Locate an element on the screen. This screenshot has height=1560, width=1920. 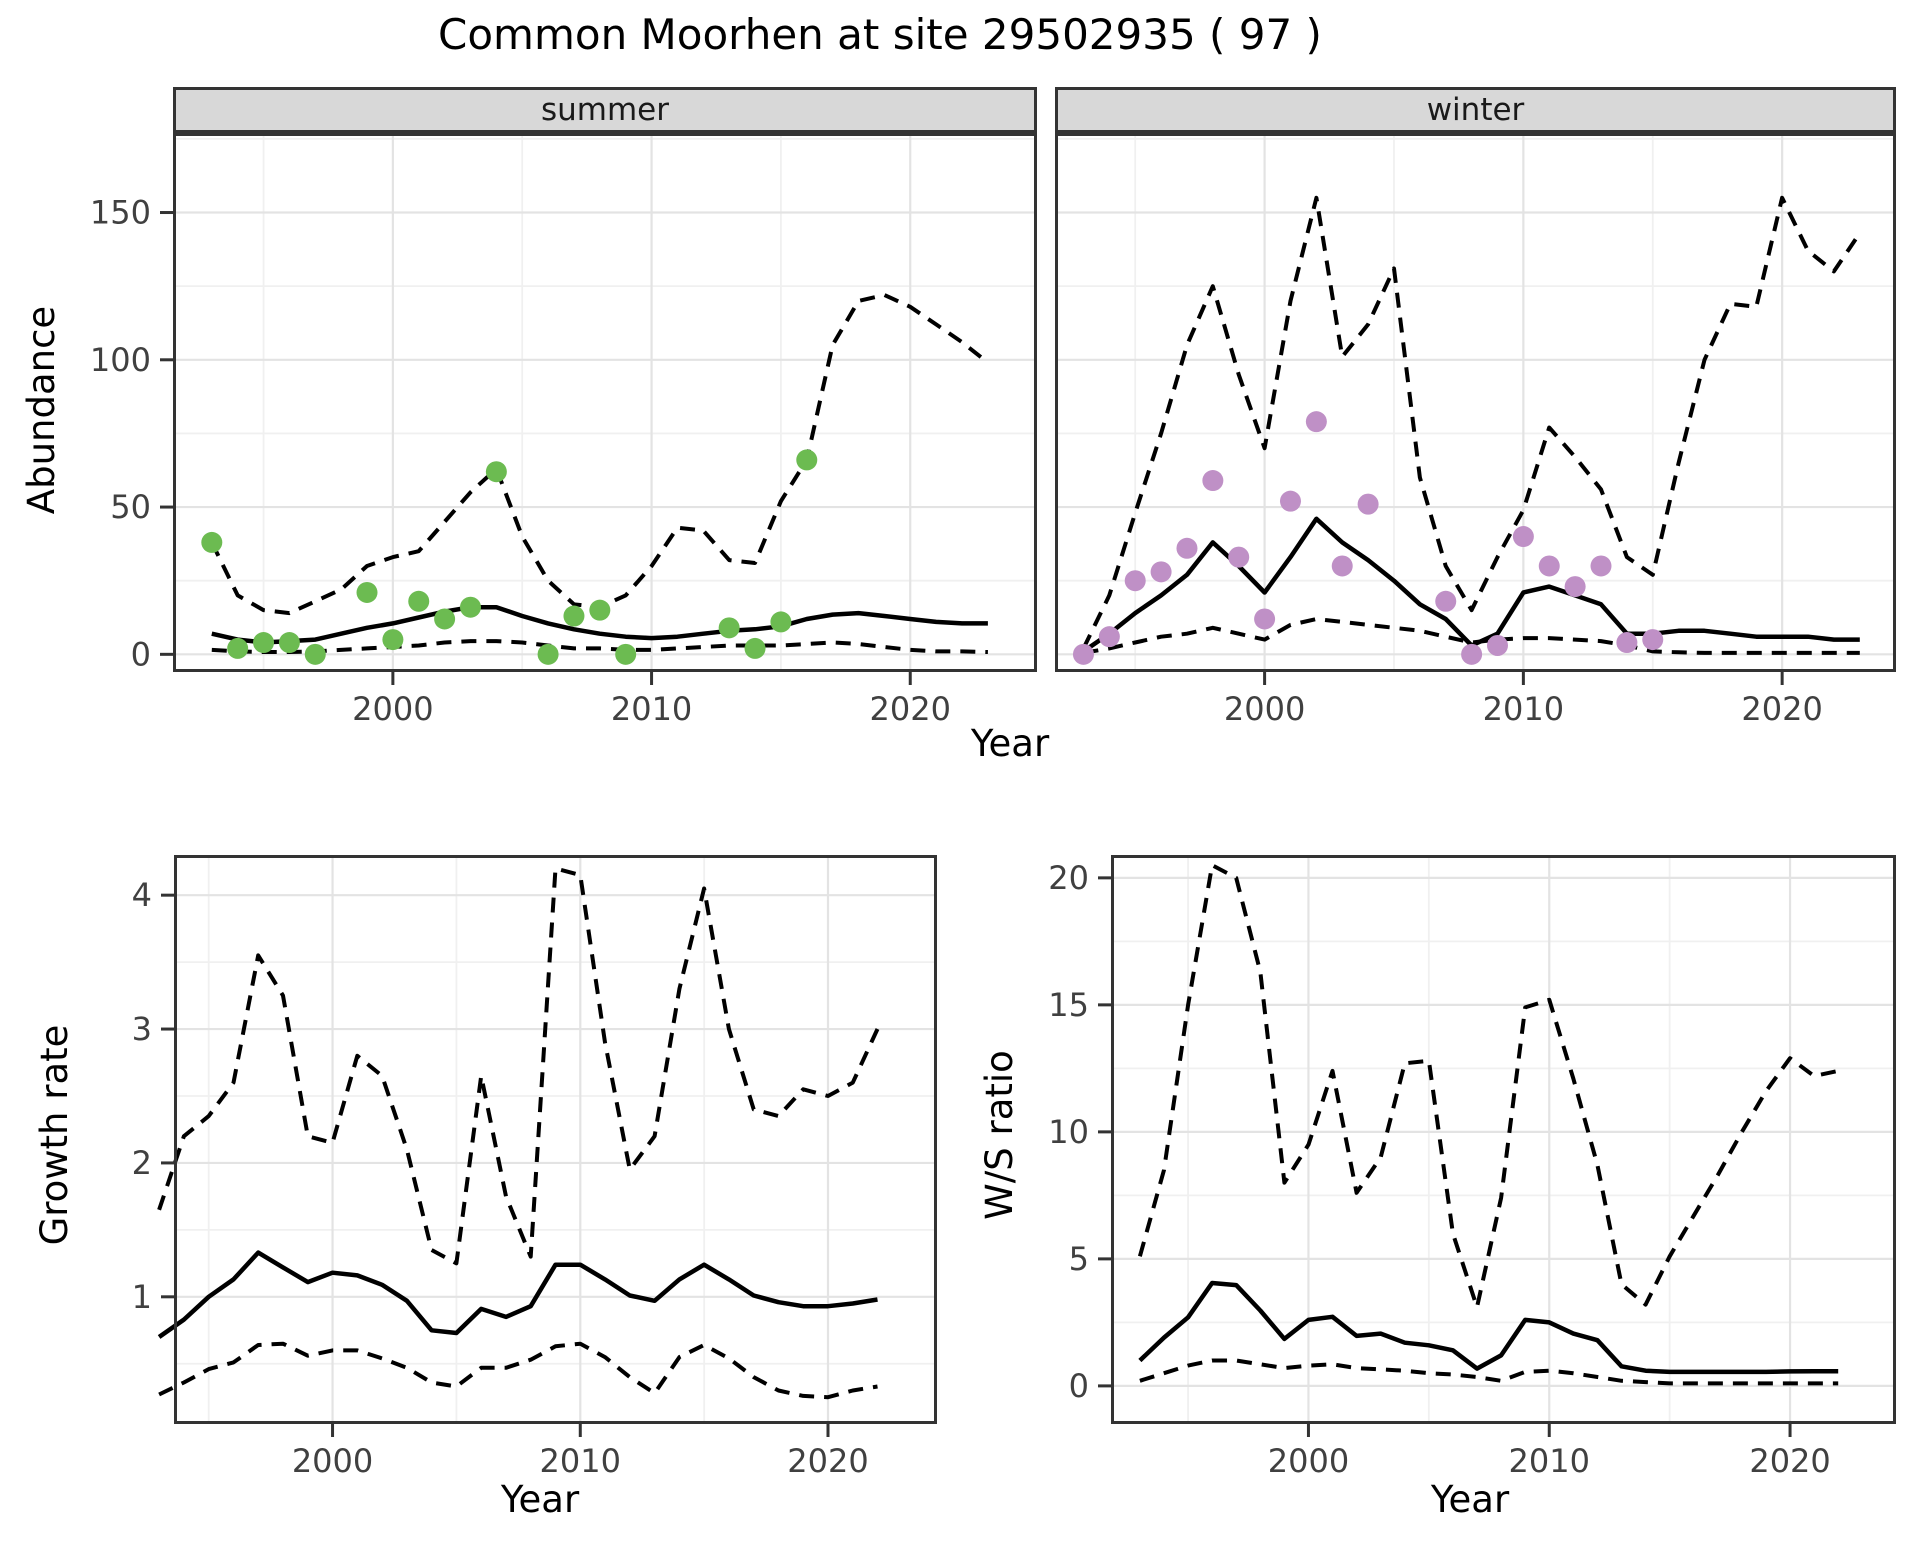
y-tick-label: 5 is located at coordinates (1079, 1259).